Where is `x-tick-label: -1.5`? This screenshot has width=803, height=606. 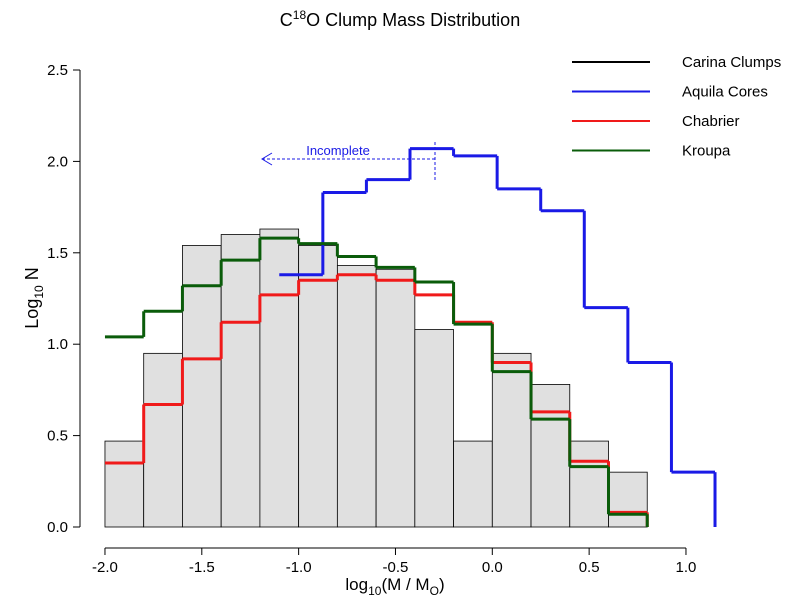 x-tick-label: -1.5 is located at coordinates (202, 567).